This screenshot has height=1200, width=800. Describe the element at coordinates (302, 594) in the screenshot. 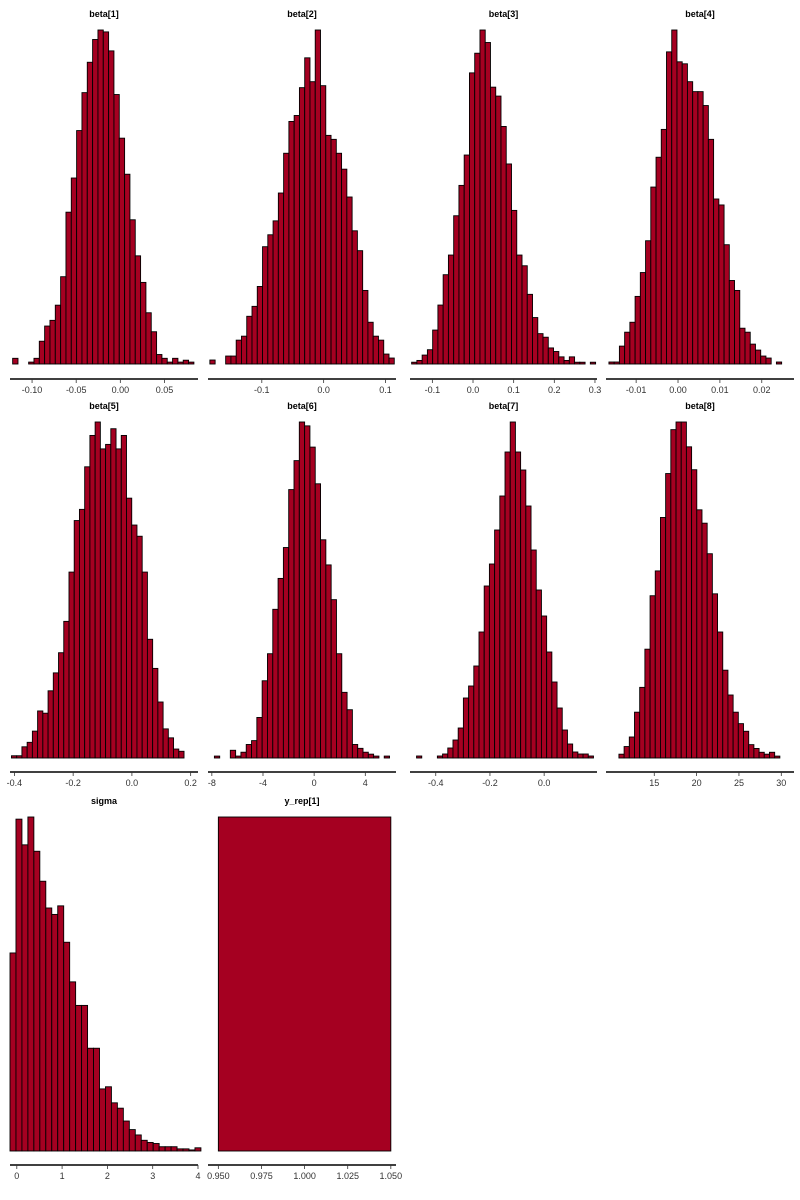

I see `histogram-panel: beta[6] -8 -4 0 4` at that location.